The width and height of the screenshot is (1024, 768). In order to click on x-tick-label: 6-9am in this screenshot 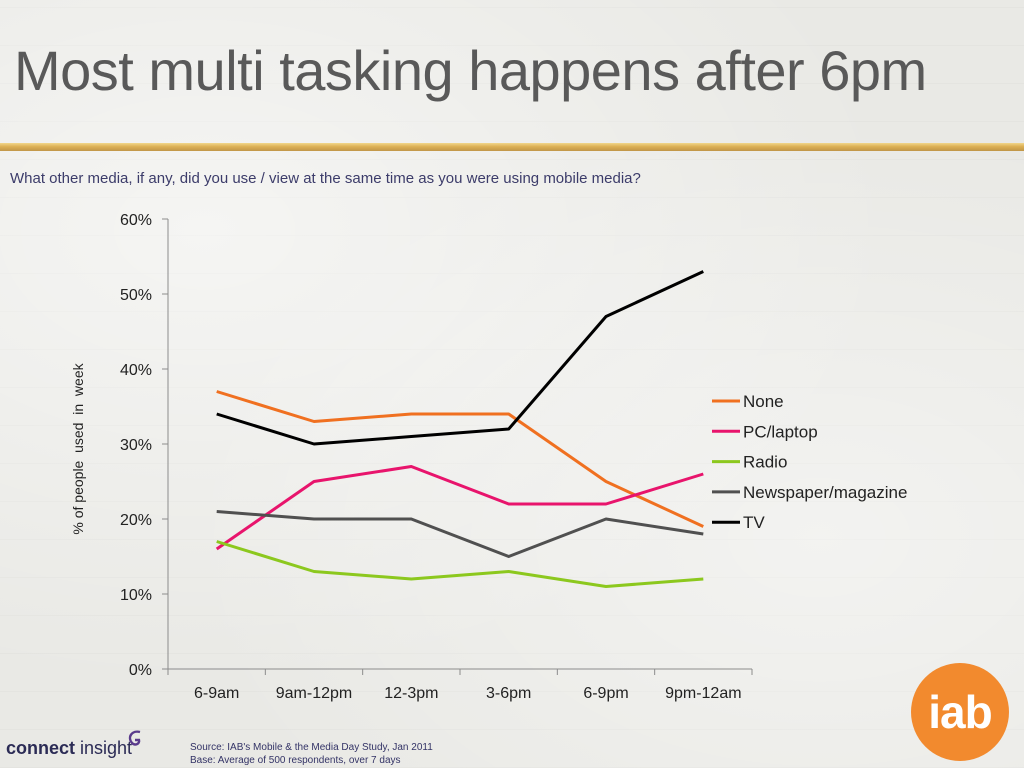, I will do `click(216, 693)`.